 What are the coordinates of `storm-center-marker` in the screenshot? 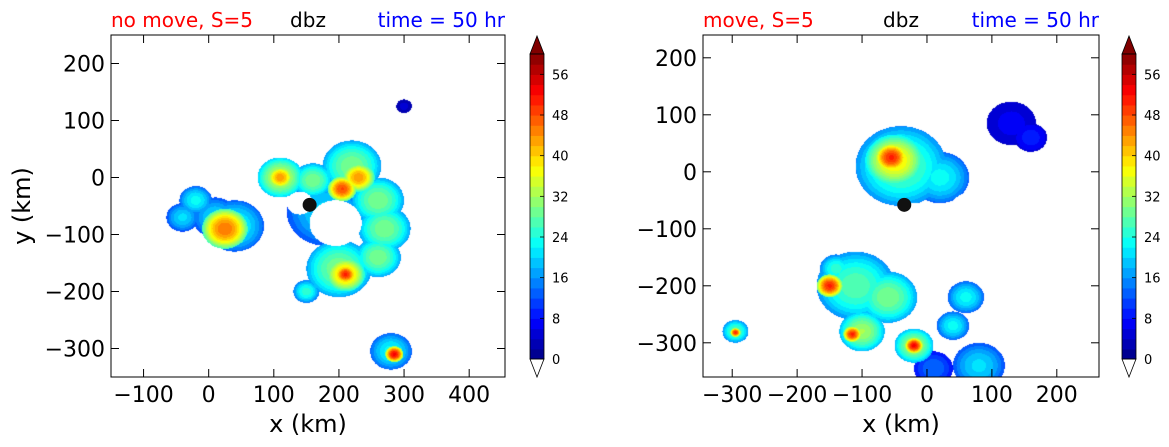 It's located at (904, 204).